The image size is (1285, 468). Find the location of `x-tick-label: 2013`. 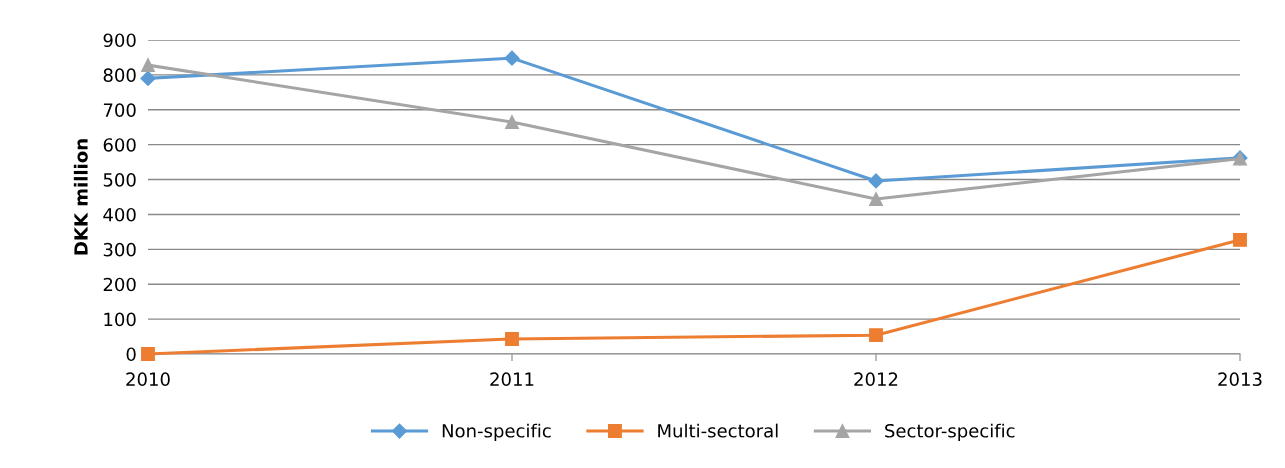

x-tick-label: 2013 is located at coordinates (1240, 379).